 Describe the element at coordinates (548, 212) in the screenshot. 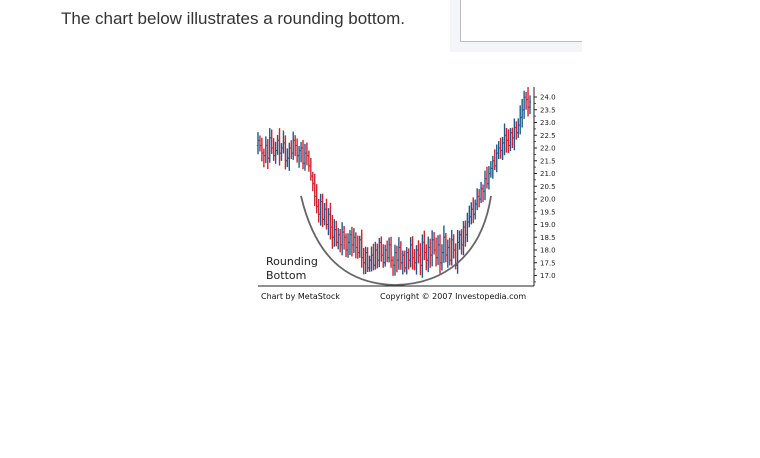

I see `y-tick-label: 19.5` at that location.